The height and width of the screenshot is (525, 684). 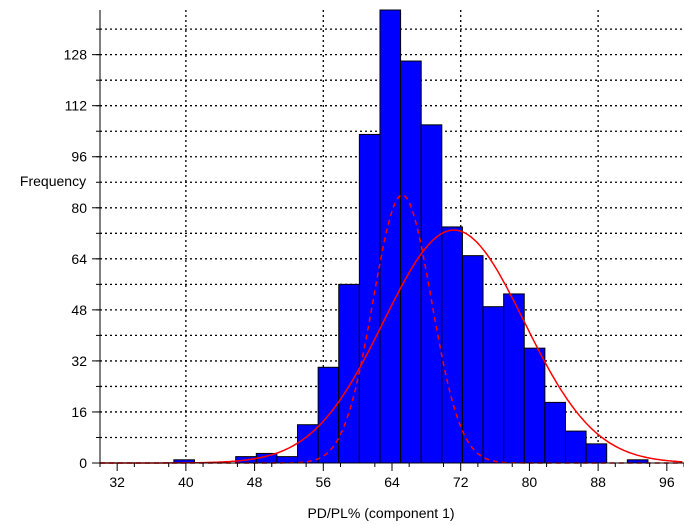 I want to click on x-tick-label: 48, so click(x=255, y=482).